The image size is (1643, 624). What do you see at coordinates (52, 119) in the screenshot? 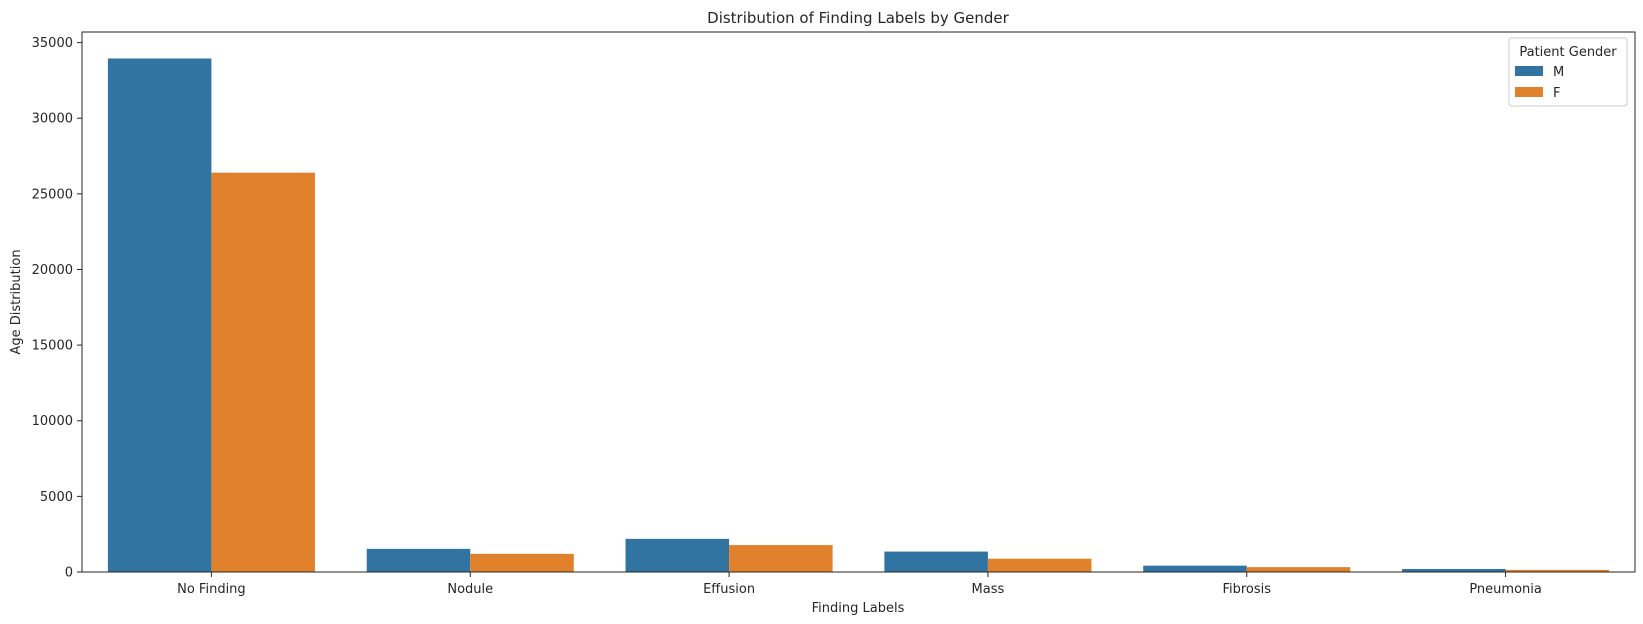
I see `y-tick-label: 30000` at bounding box center [52, 119].